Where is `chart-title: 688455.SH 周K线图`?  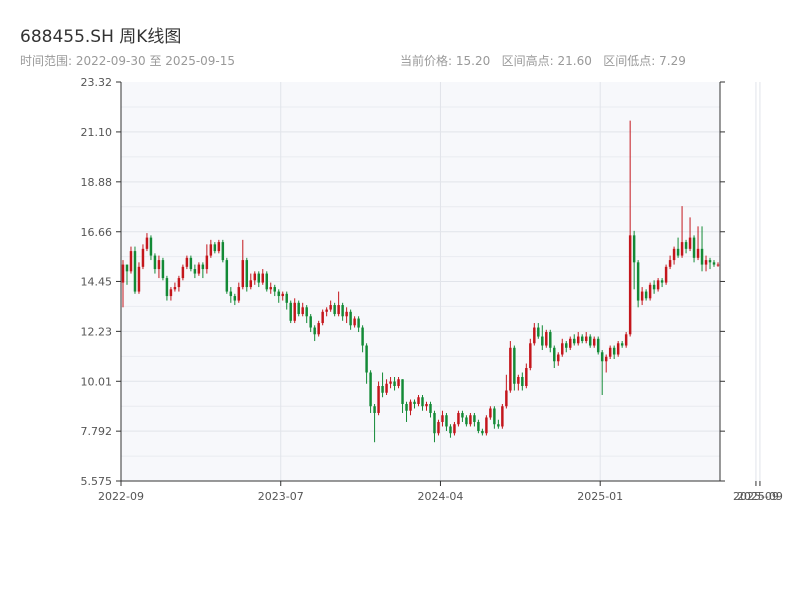 chart-title: 688455.SH 周K线图 is located at coordinates (101, 37).